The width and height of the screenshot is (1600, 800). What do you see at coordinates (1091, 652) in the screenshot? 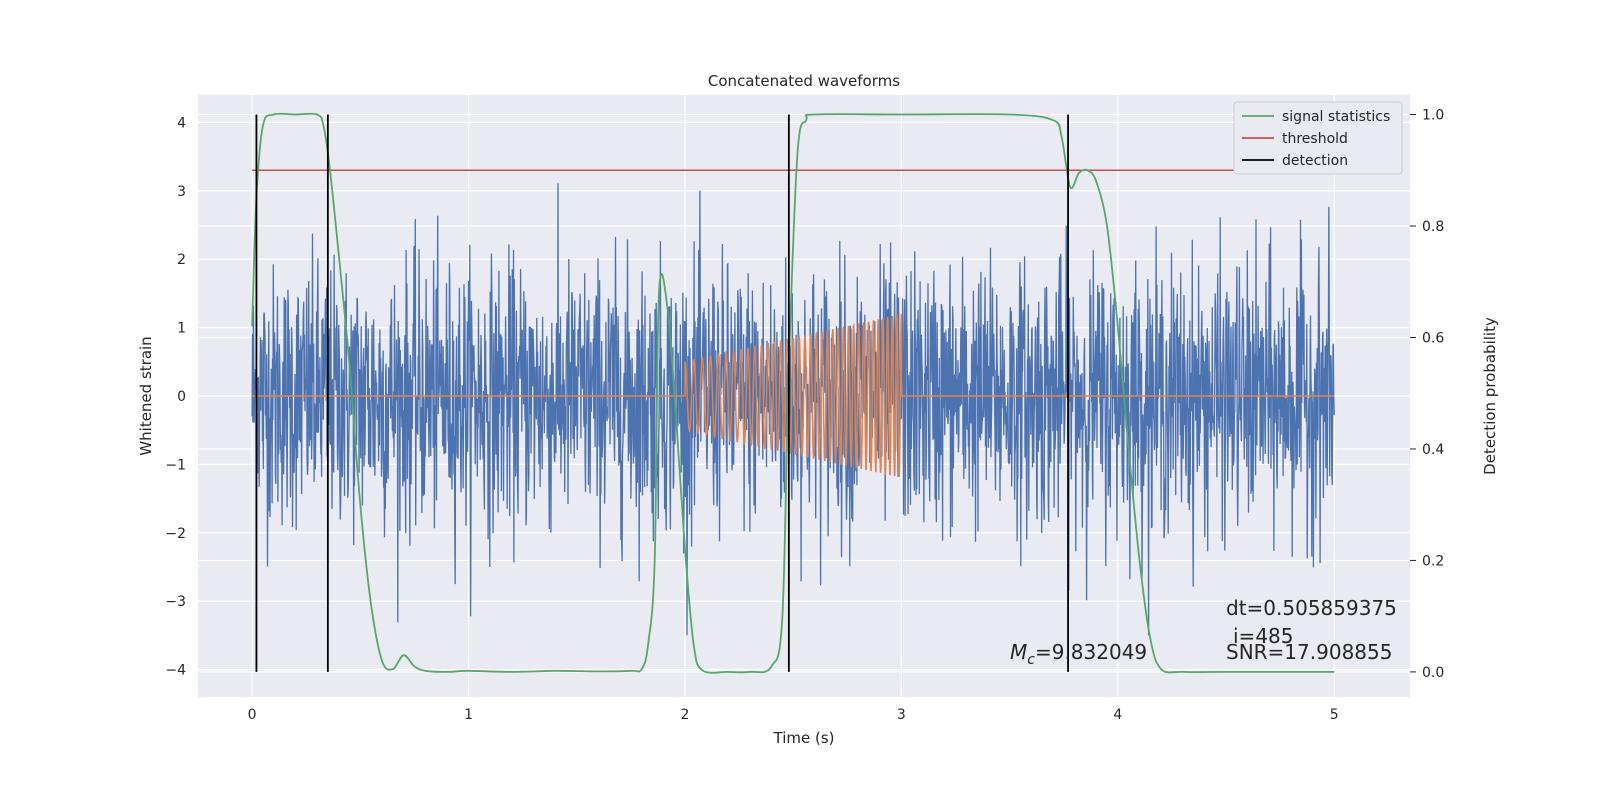
I see `annotation-mc-value: =9.832049` at bounding box center [1091, 652].